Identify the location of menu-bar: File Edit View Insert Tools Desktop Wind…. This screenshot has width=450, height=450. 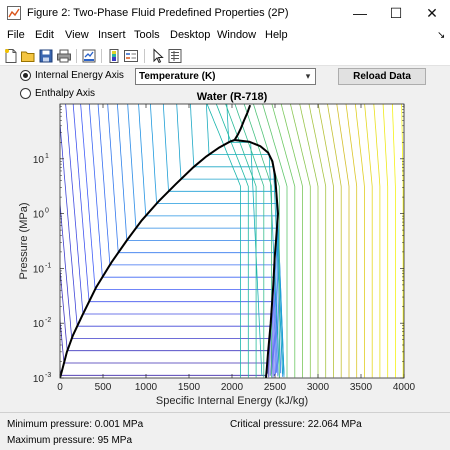
(225, 36).